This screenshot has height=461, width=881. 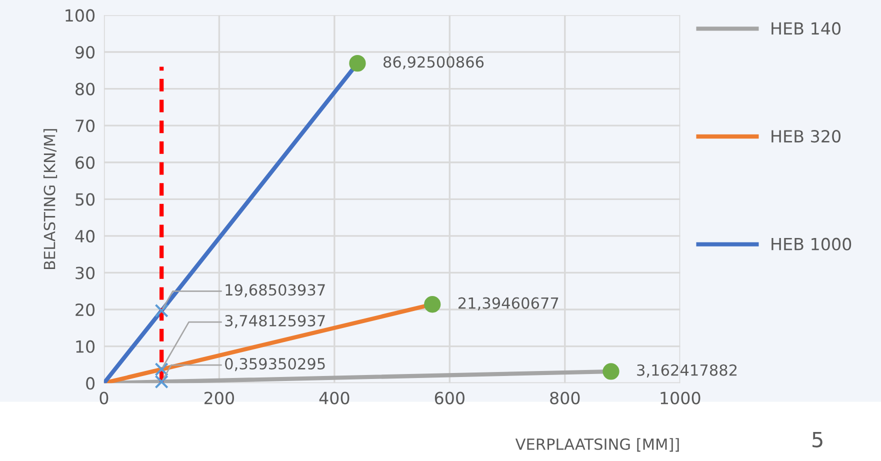 I want to click on x-tick-label: 1000, so click(x=680, y=398).